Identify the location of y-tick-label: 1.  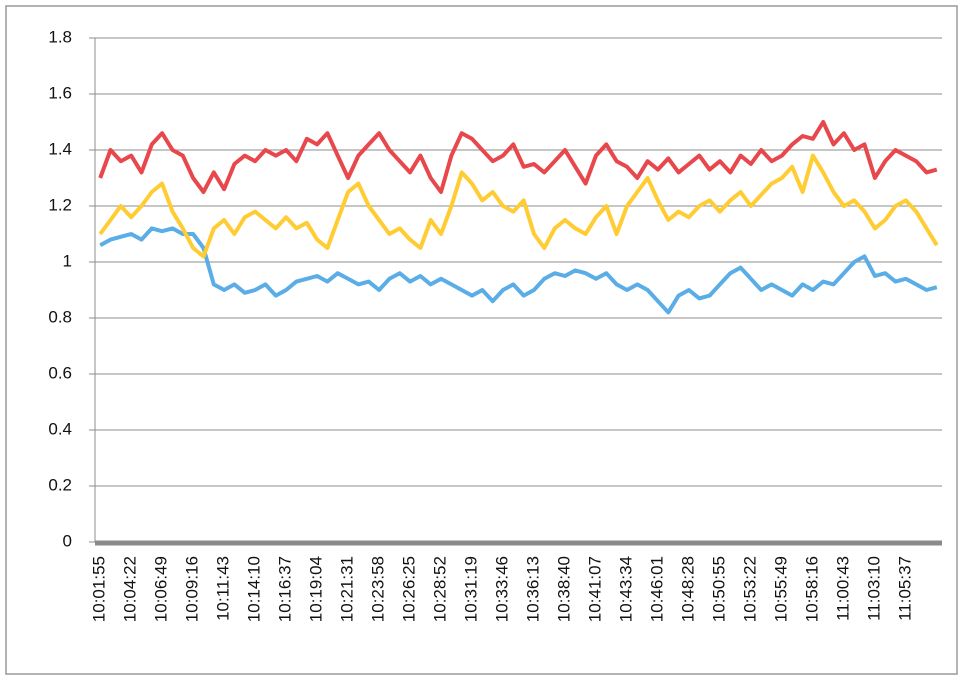
(67, 260).